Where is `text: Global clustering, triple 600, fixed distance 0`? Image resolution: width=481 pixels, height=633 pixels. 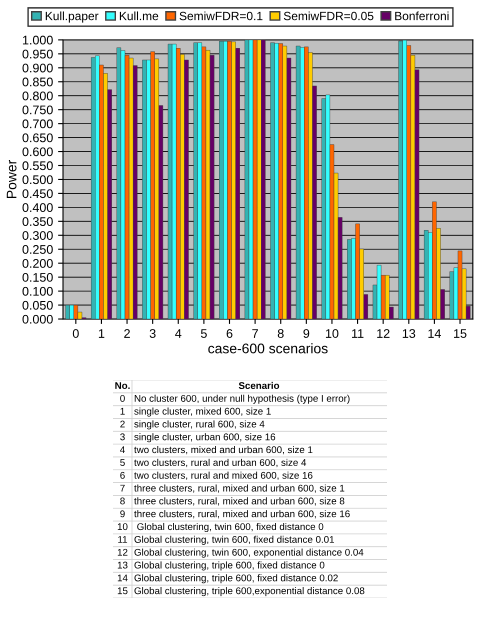 text: Global clustering, triple 600, fixed distance 0 is located at coordinates (229, 565).